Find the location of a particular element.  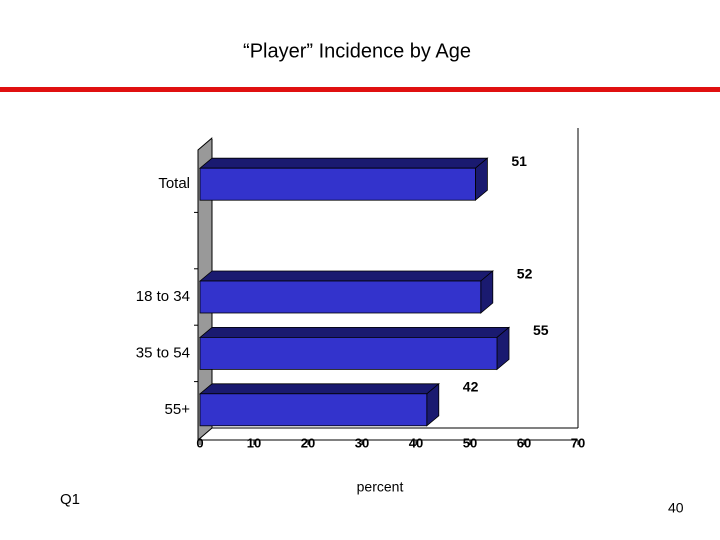

x-tick-label: 20 is located at coordinates (308, 442).